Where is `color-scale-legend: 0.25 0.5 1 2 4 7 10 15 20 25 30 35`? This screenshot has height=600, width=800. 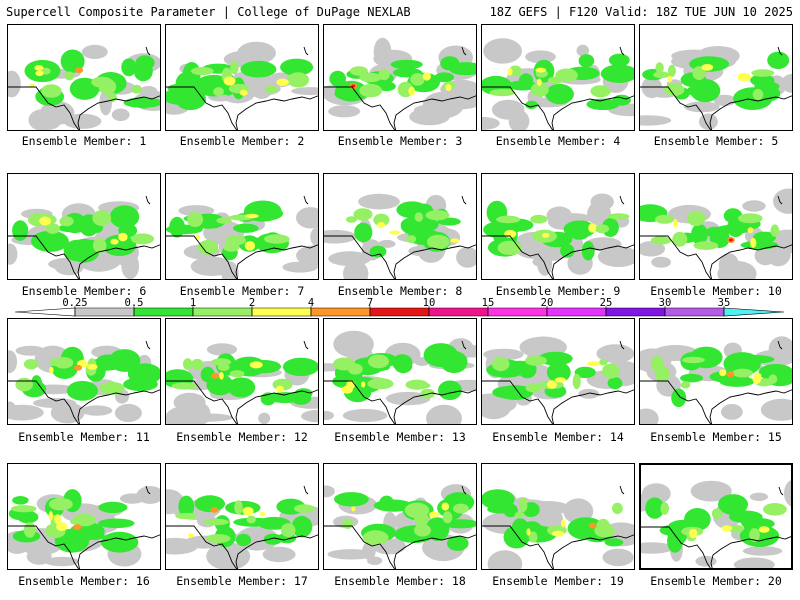
color-scale-legend: 0.25 0.5 1 2 4 7 10 15 20 25 30 35 is located at coordinates (399, 307).